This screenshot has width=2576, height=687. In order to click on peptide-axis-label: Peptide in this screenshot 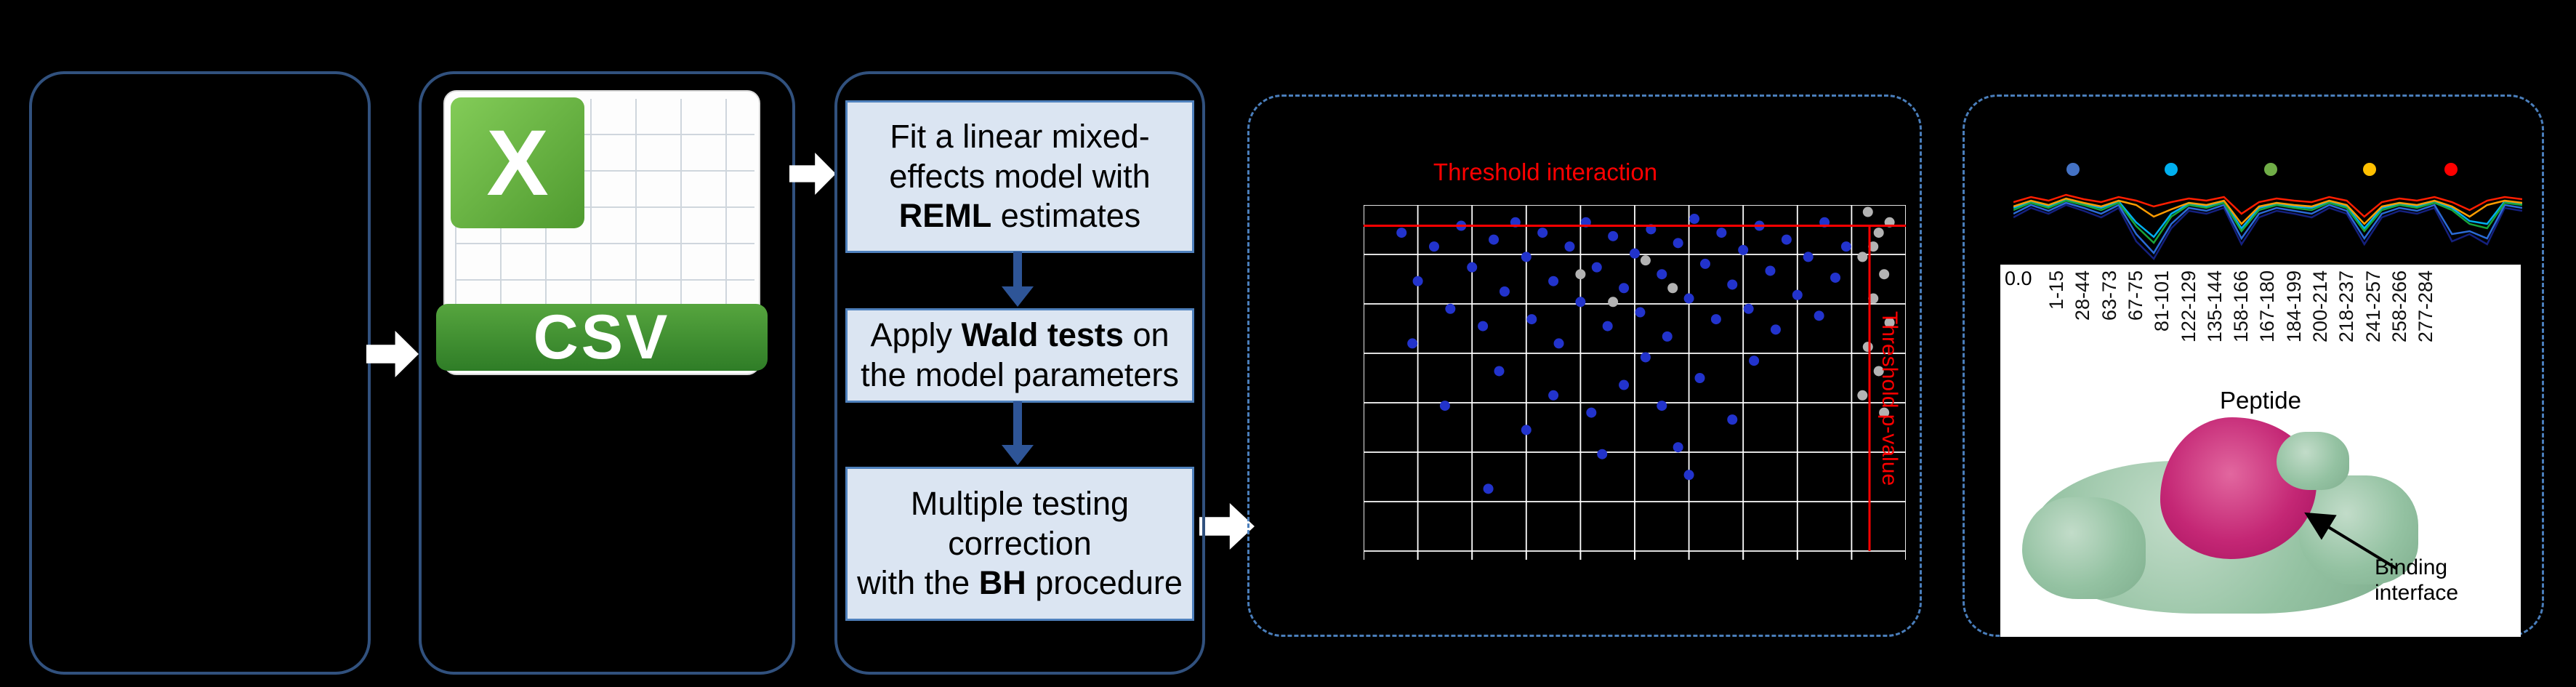, I will do `click(2260, 400)`.